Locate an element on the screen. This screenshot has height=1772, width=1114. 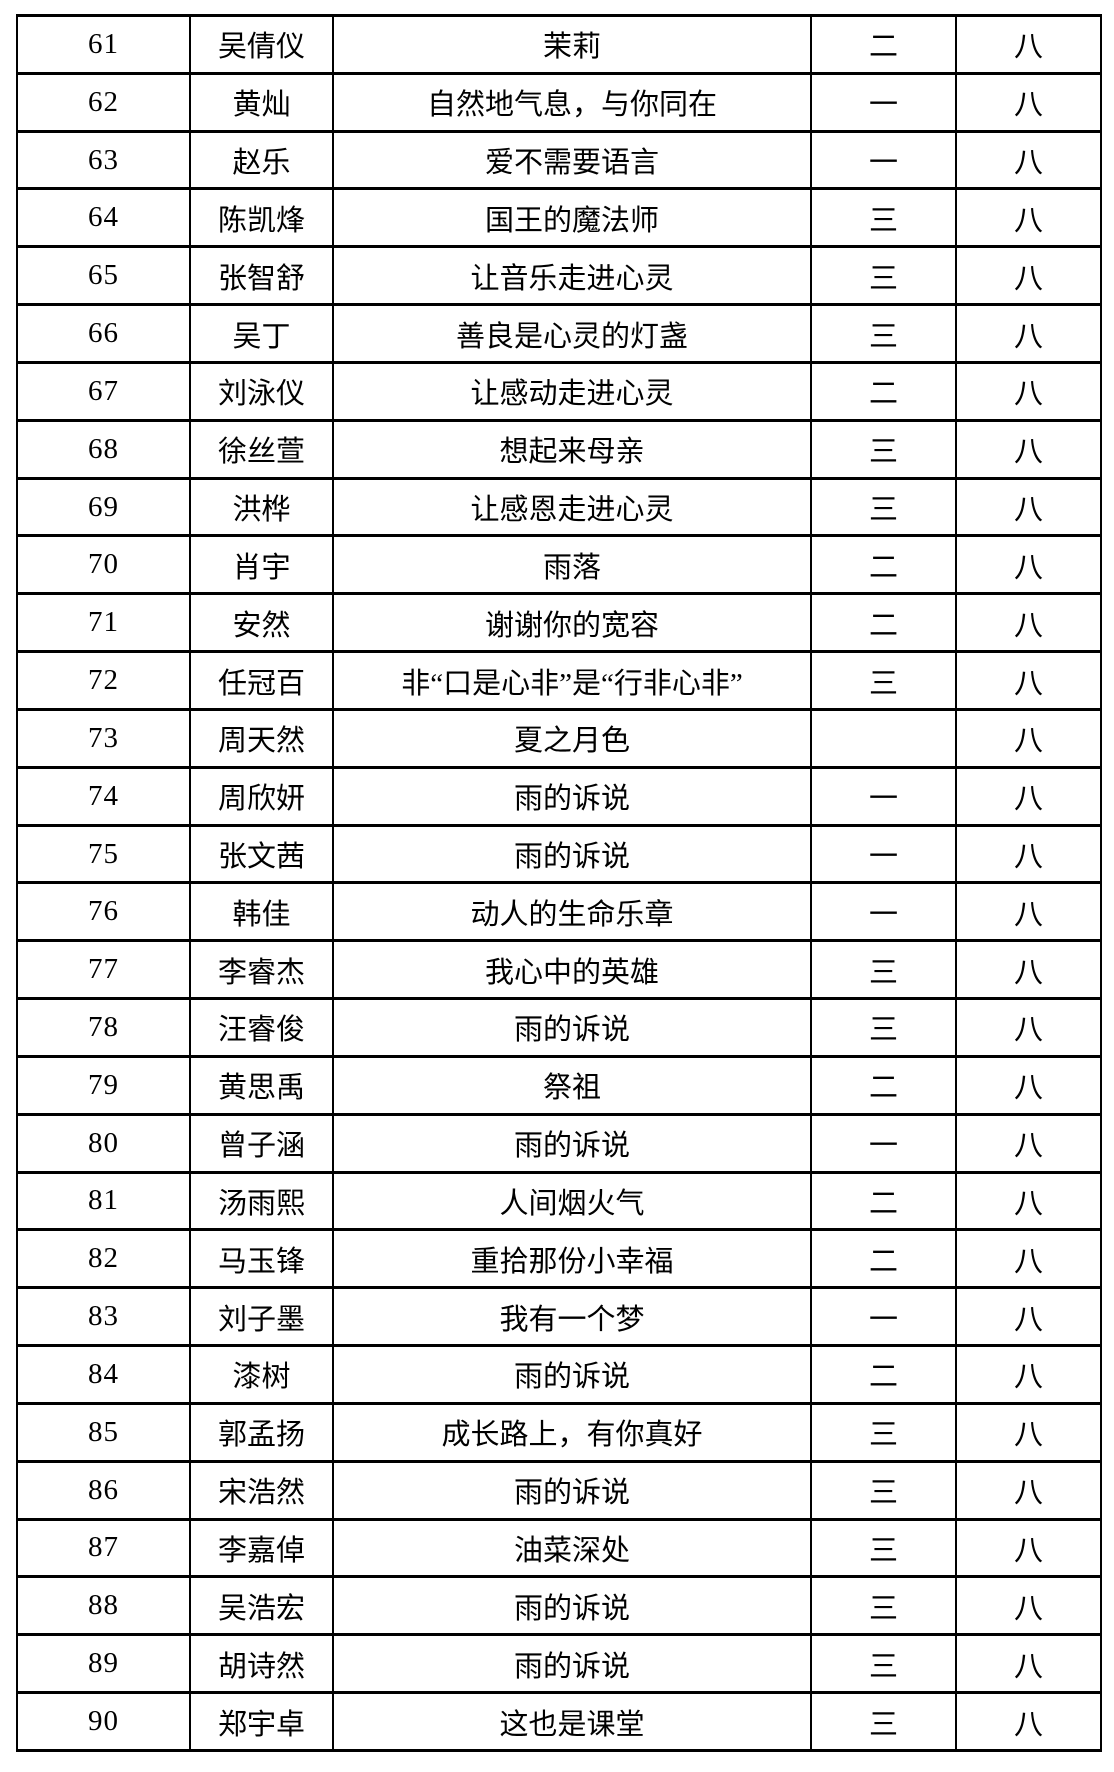
cell-student-name: 安然 is located at coordinates (261, 623).